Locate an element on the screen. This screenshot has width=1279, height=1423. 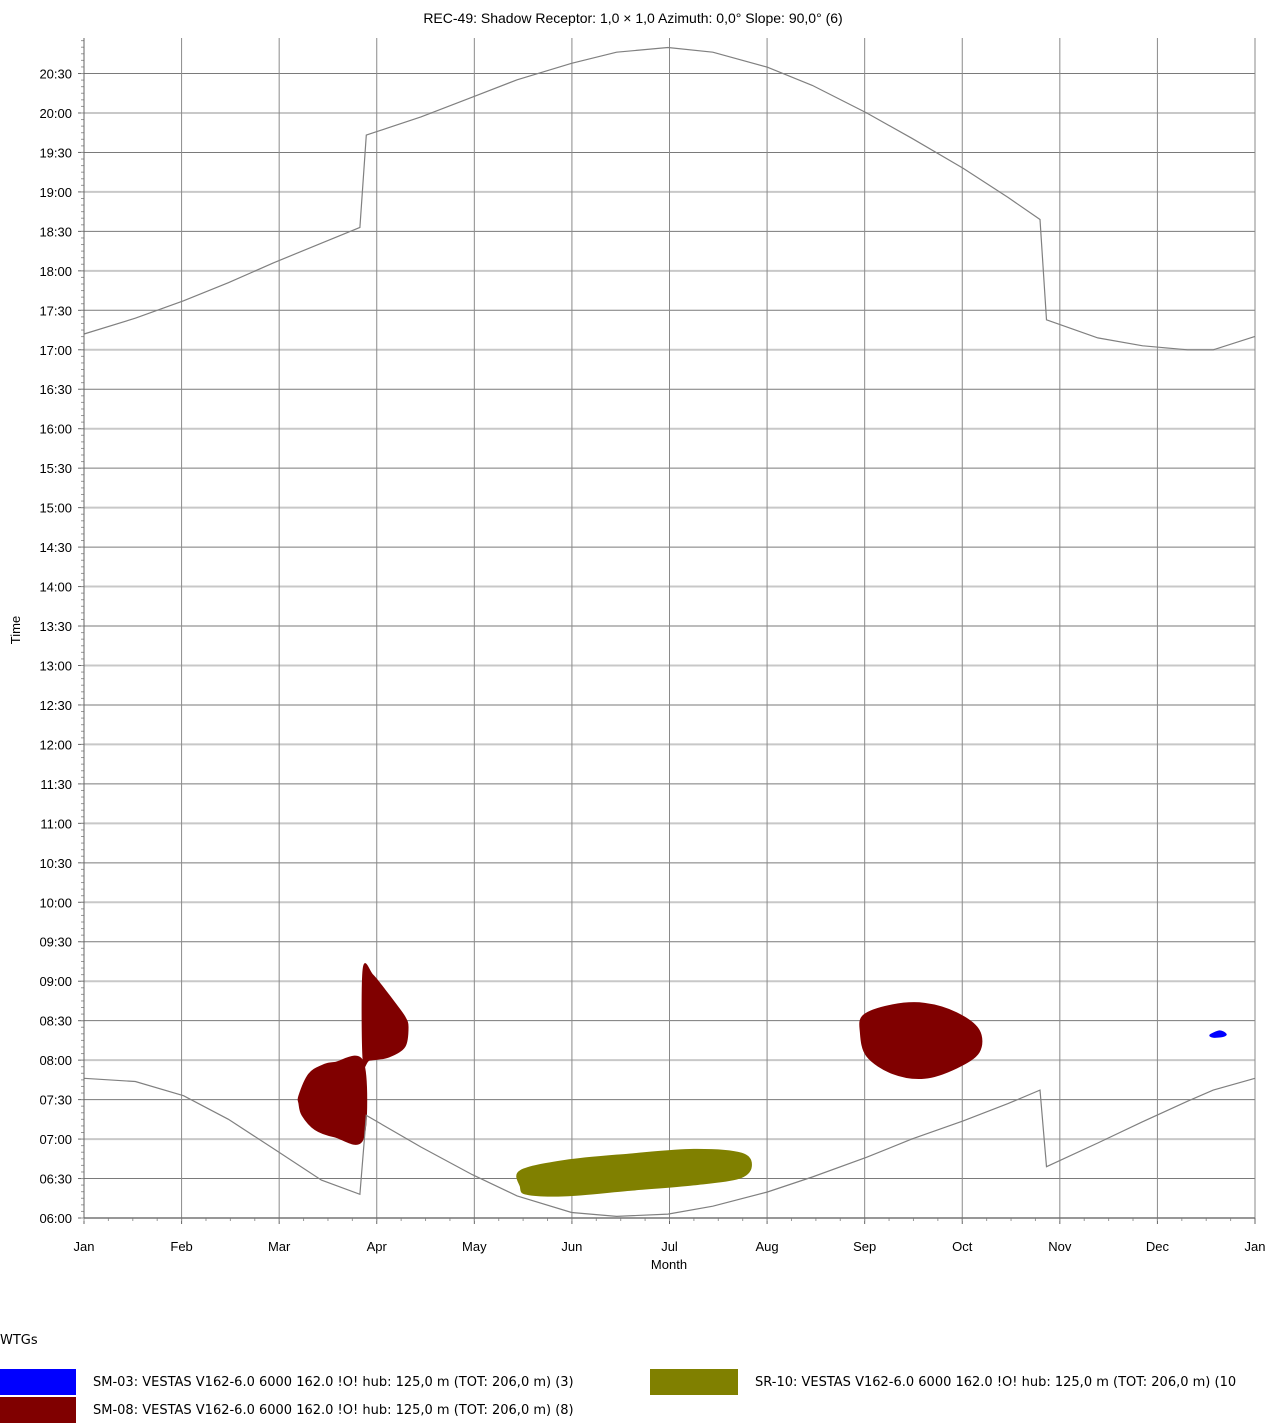
y-tick-label: 07:30 is located at coordinates (55, 1100).